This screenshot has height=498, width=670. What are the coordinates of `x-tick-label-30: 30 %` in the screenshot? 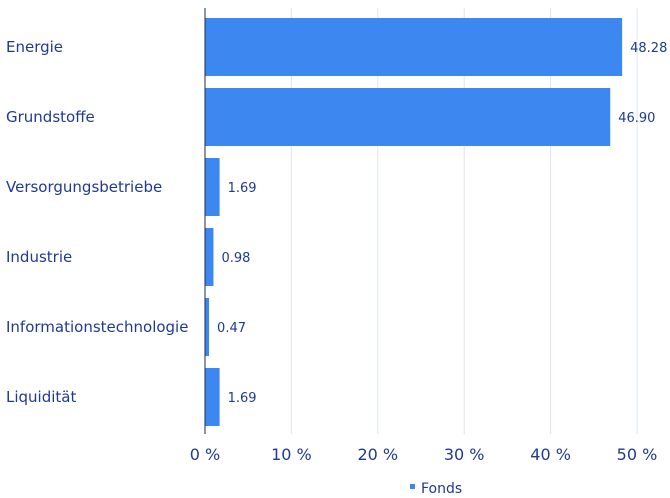 It's located at (464, 454).